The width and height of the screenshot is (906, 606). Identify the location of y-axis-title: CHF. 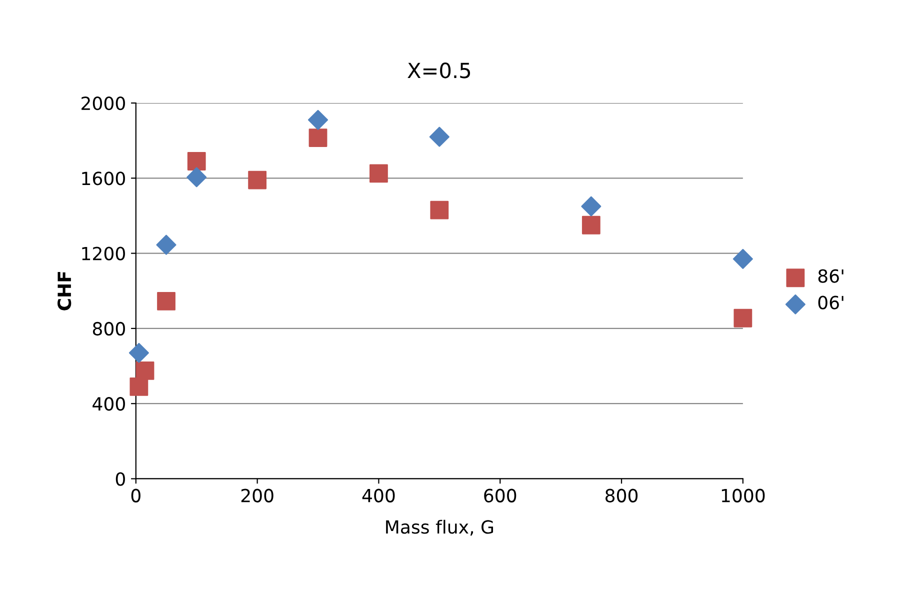
(65, 291).